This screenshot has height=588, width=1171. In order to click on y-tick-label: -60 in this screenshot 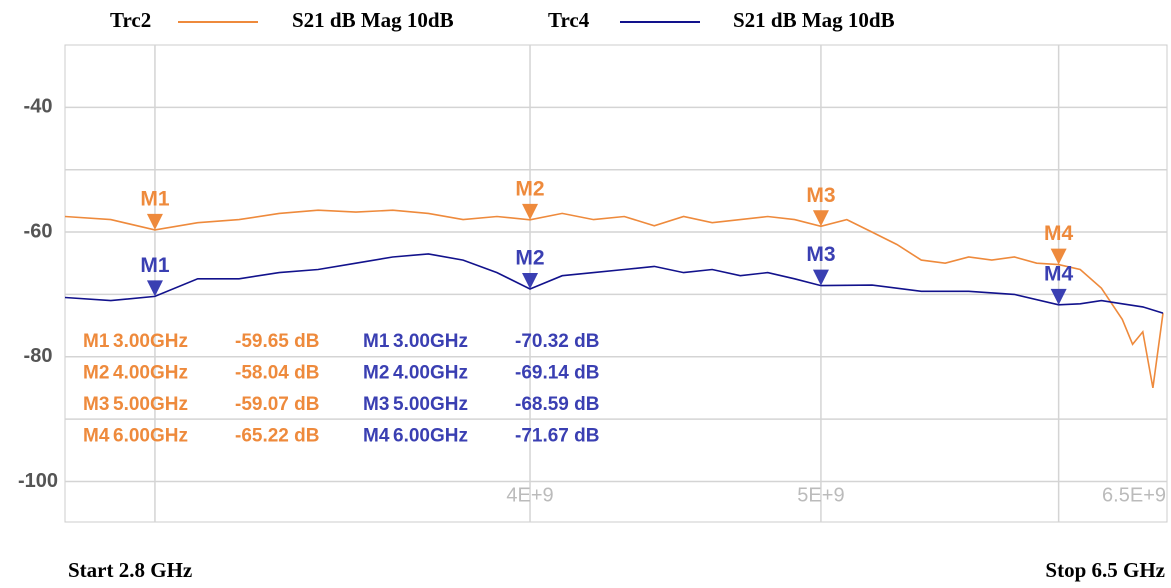, I will do `click(38, 231)`.